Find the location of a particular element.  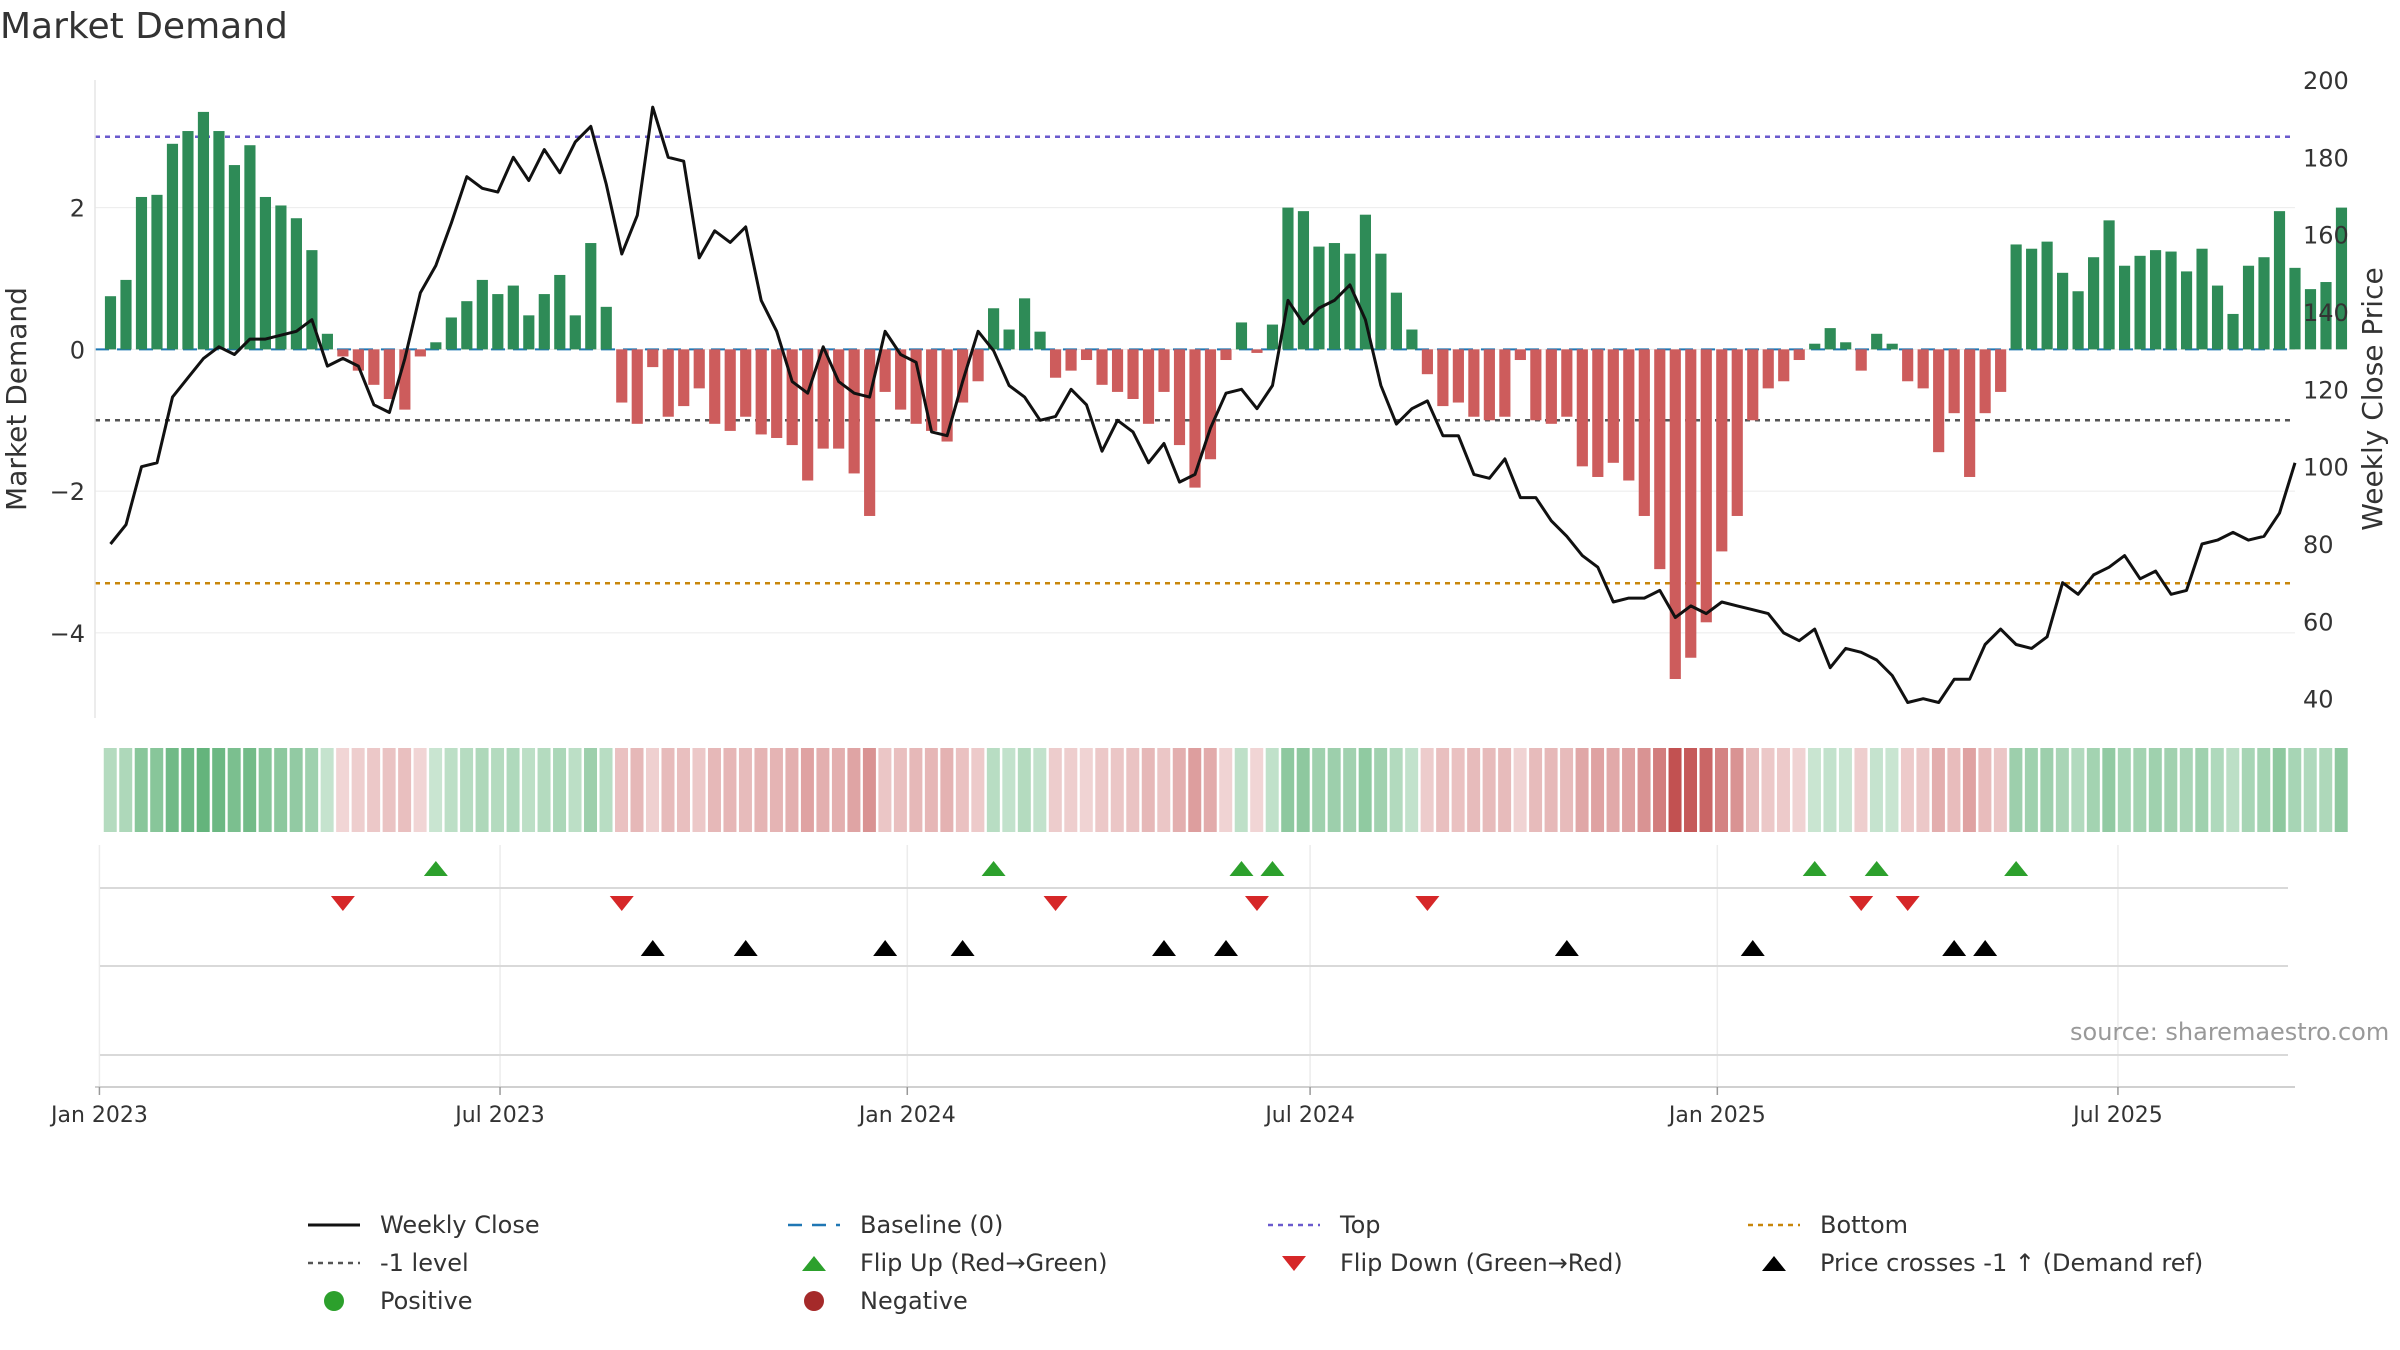

heat-strip is located at coordinates (1225, 790).